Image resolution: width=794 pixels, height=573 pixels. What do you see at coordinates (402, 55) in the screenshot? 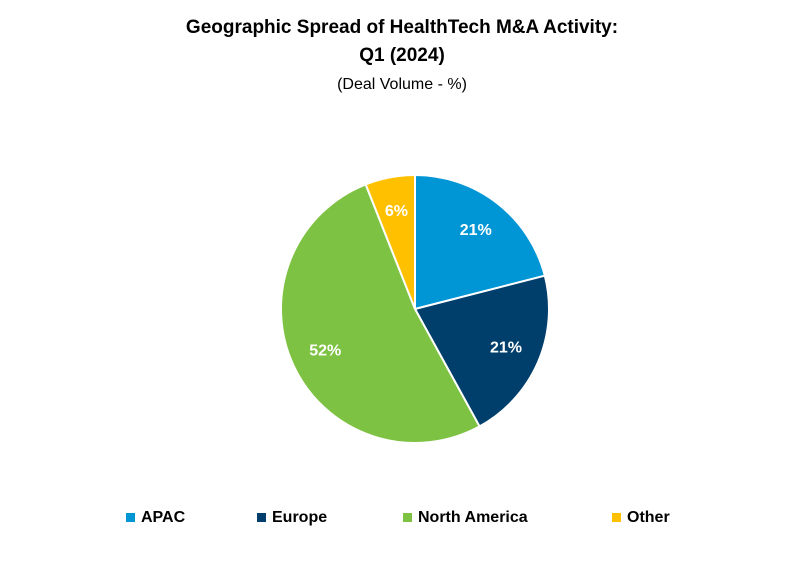
I see `chart-title: Q1 (2024)` at bounding box center [402, 55].